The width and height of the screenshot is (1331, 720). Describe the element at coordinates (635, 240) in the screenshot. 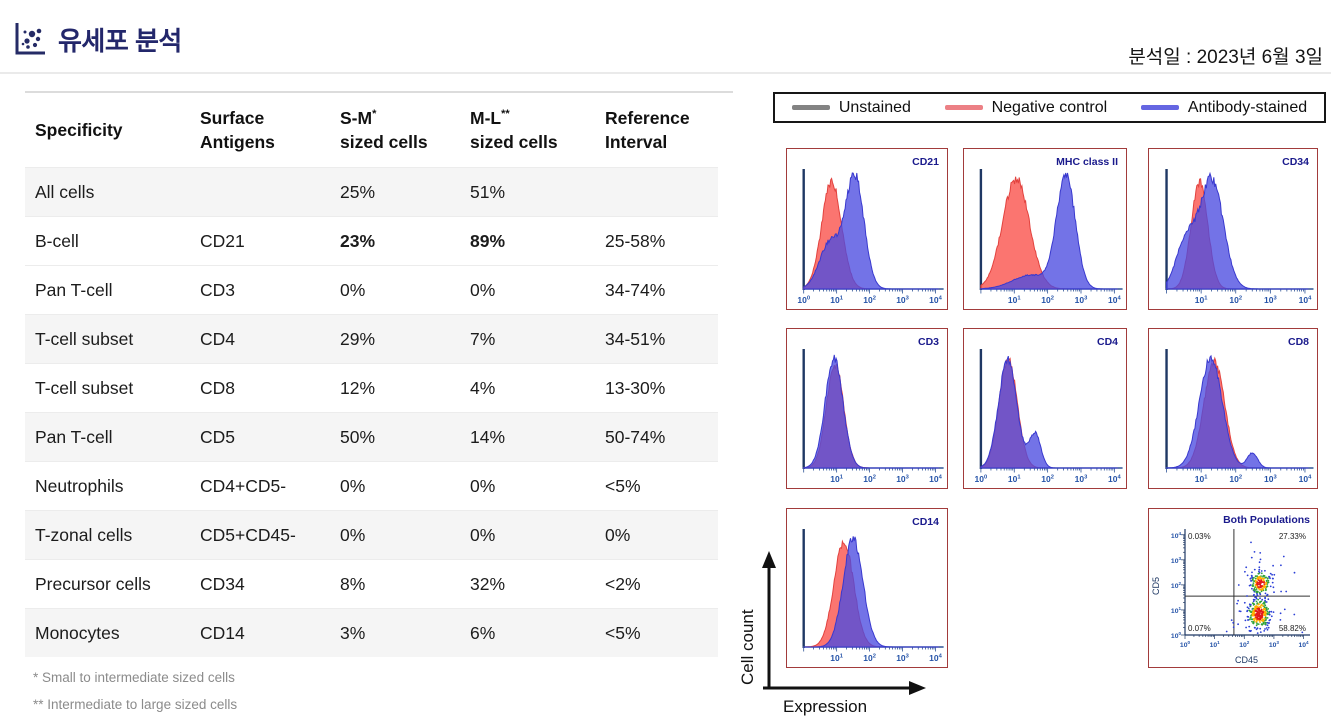

I see `table-cell: 25-58%` at that location.